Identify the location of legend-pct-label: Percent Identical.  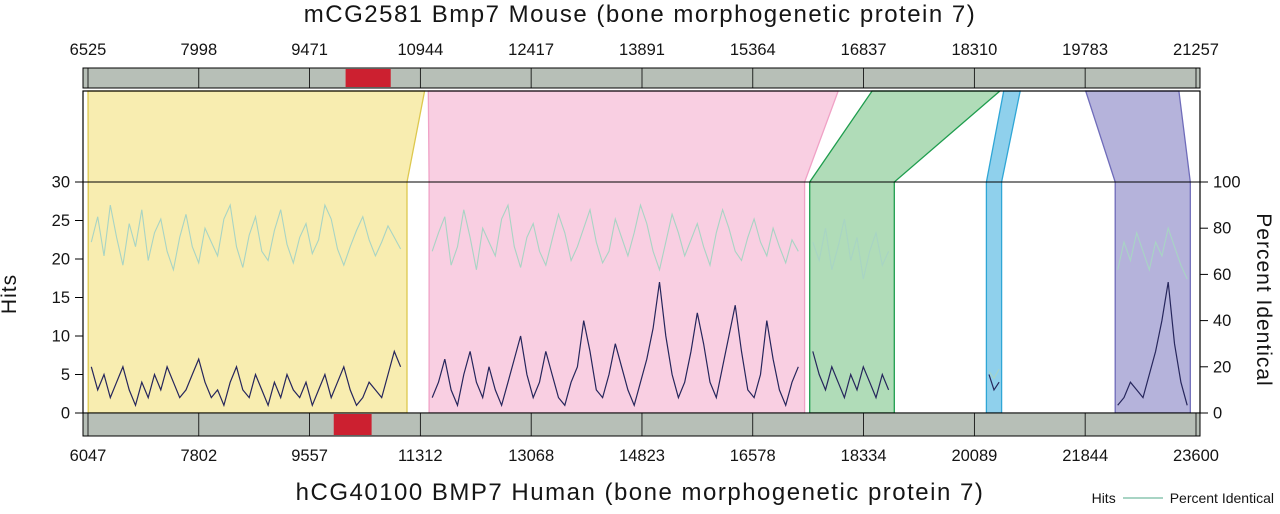
(1221, 498).